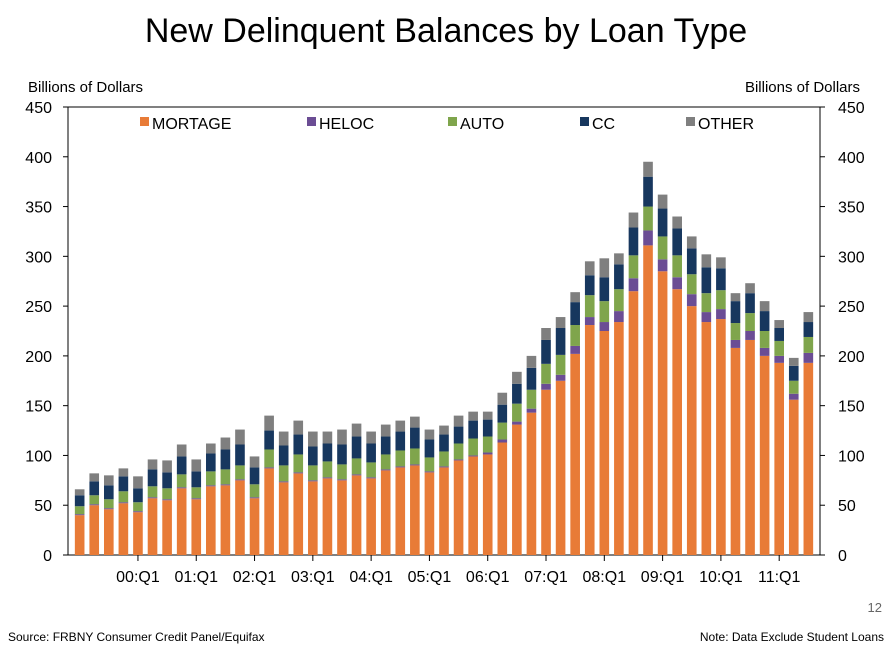 The width and height of the screenshot is (892, 648). I want to click on x-tick-label-05:Q1: 05:Q1, so click(430, 577).